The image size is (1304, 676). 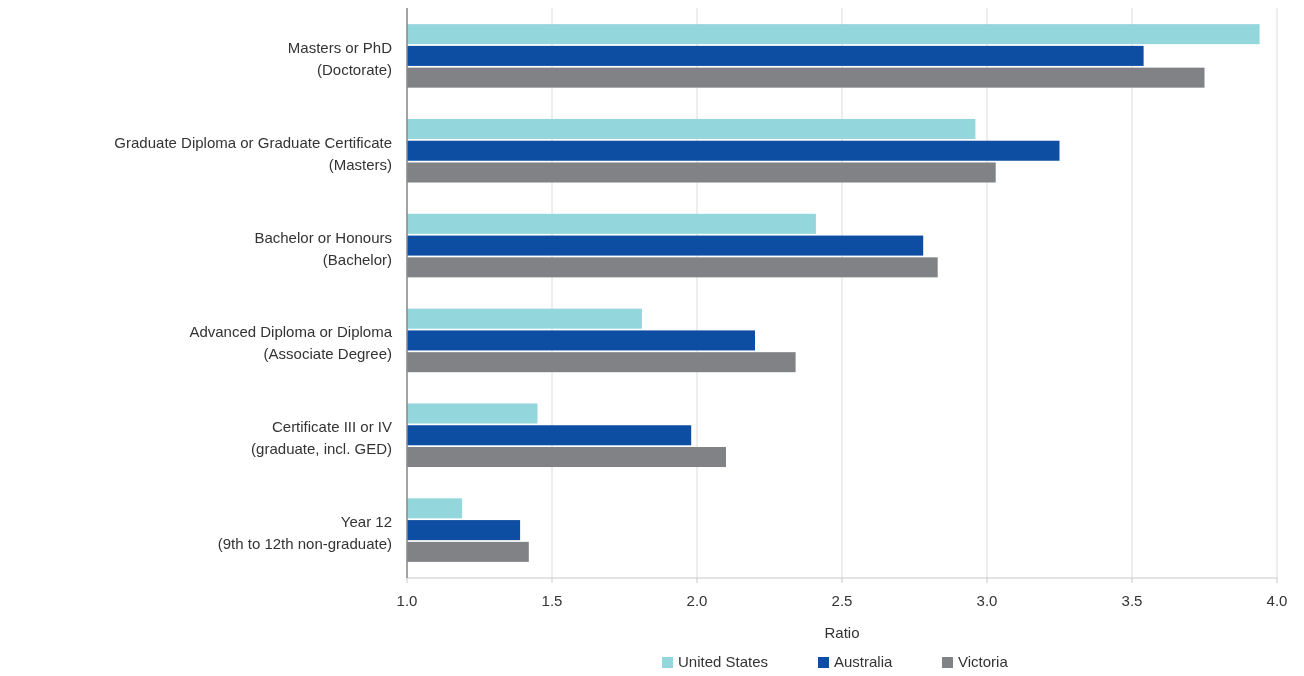 What do you see at coordinates (842, 600) in the screenshot?
I see `x-tick-label: 2.5` at bounding box center [842, 600].